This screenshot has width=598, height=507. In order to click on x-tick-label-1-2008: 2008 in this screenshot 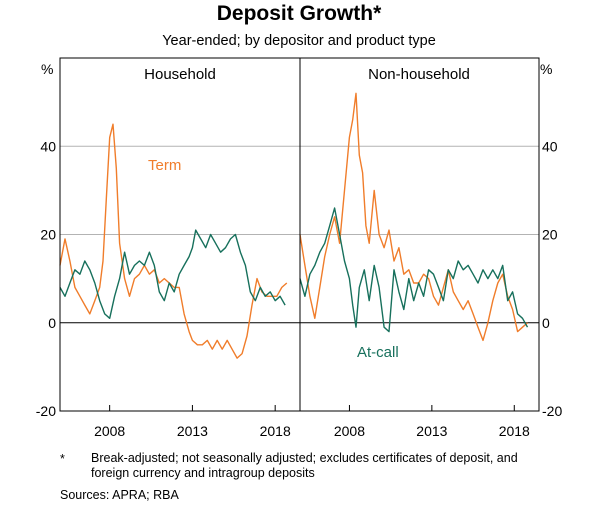, I will do `click(349, 431)`.